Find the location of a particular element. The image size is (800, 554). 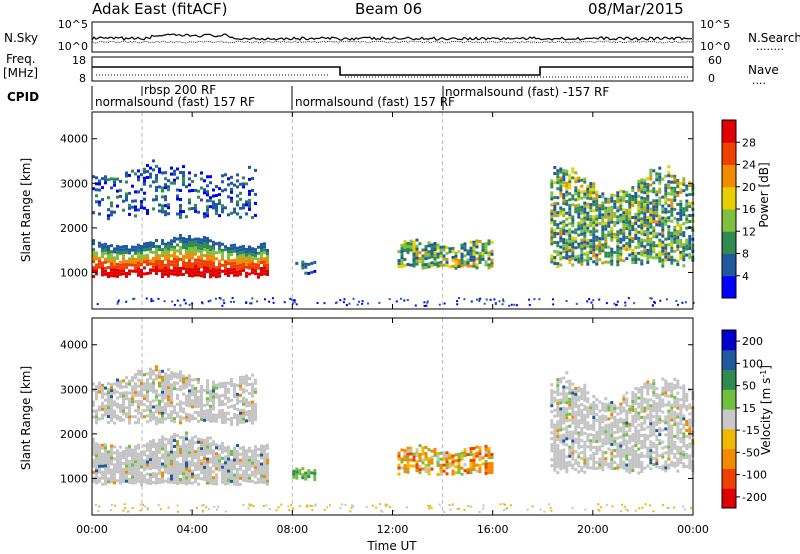

nsky-label: N.Sky is located at coordinates (21, 38).